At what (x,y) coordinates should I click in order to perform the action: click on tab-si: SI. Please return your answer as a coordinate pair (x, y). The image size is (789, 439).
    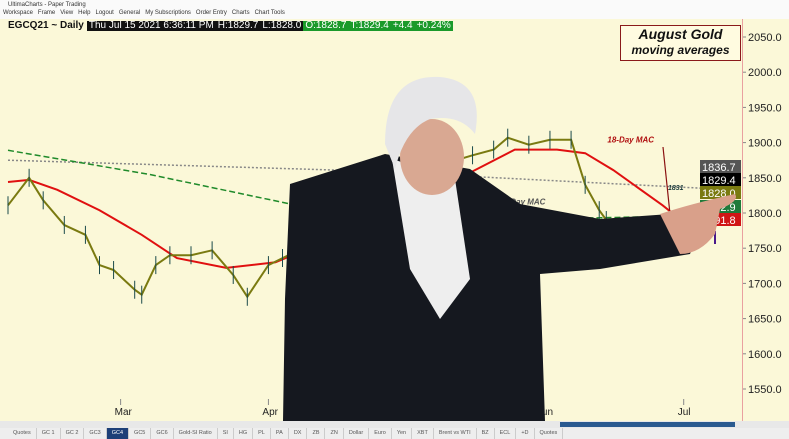
    Looking at the image, I should click on (226, 433).